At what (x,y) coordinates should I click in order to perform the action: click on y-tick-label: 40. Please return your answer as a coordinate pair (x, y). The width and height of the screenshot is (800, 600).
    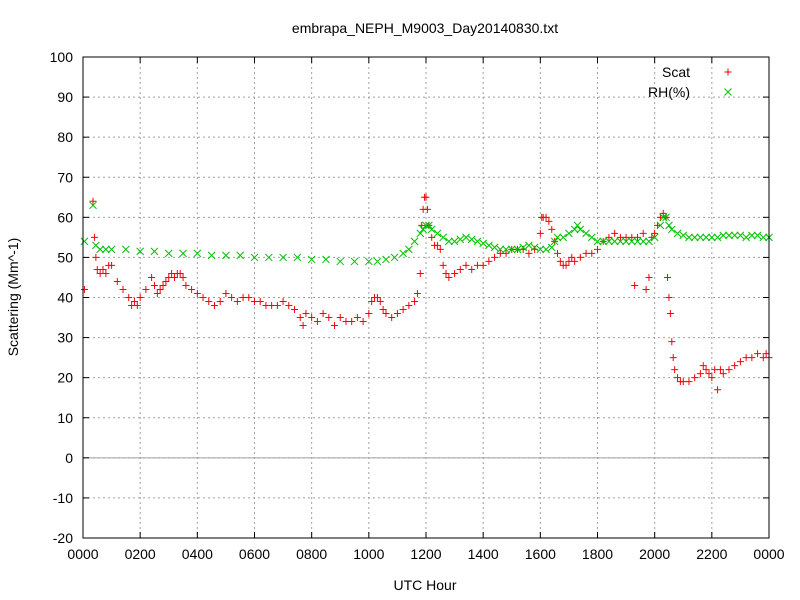
    Looking at the image, I should click on (65, 298).